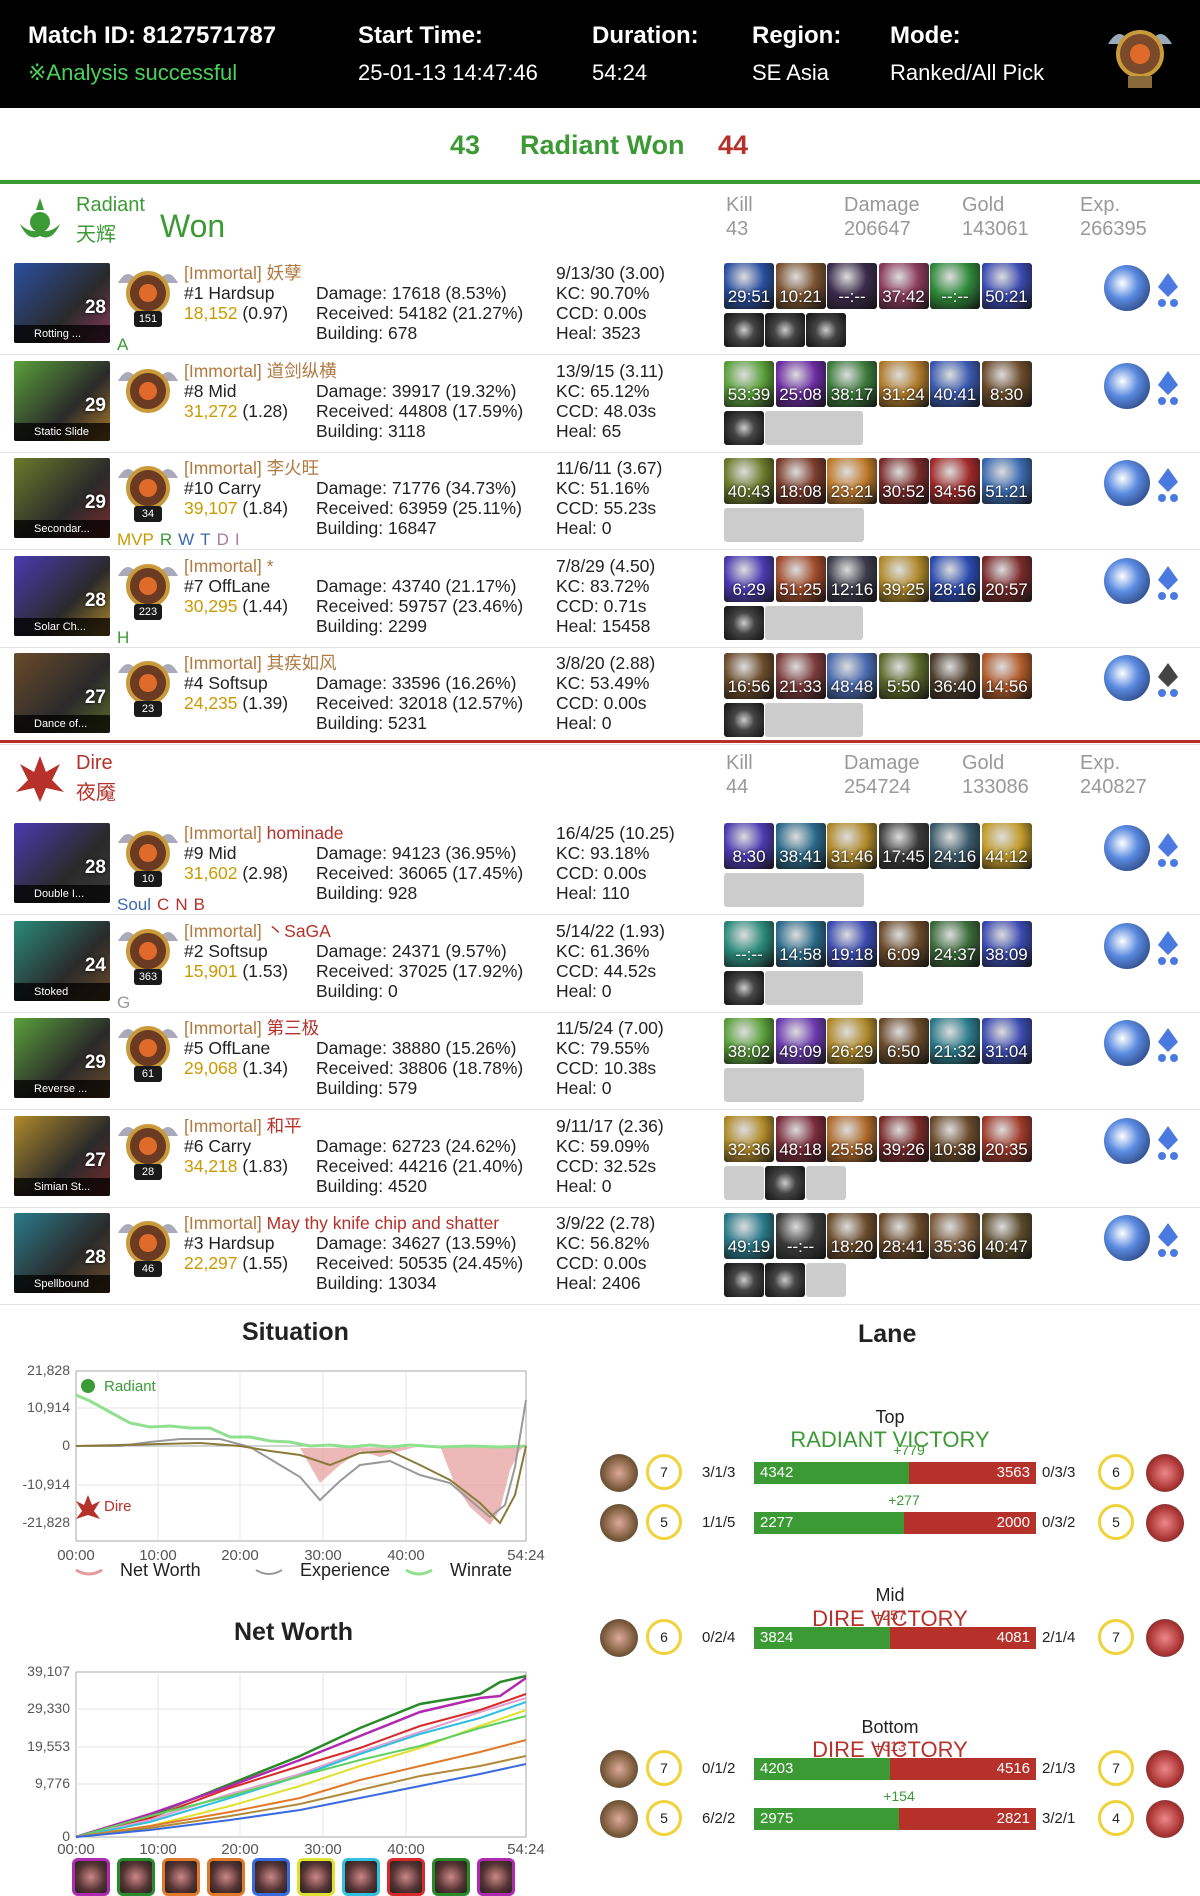  What do you see at coordinates (852, 676) in the screenshot?
I see `item-slot: 48:48` at bounding box center [852, 676].